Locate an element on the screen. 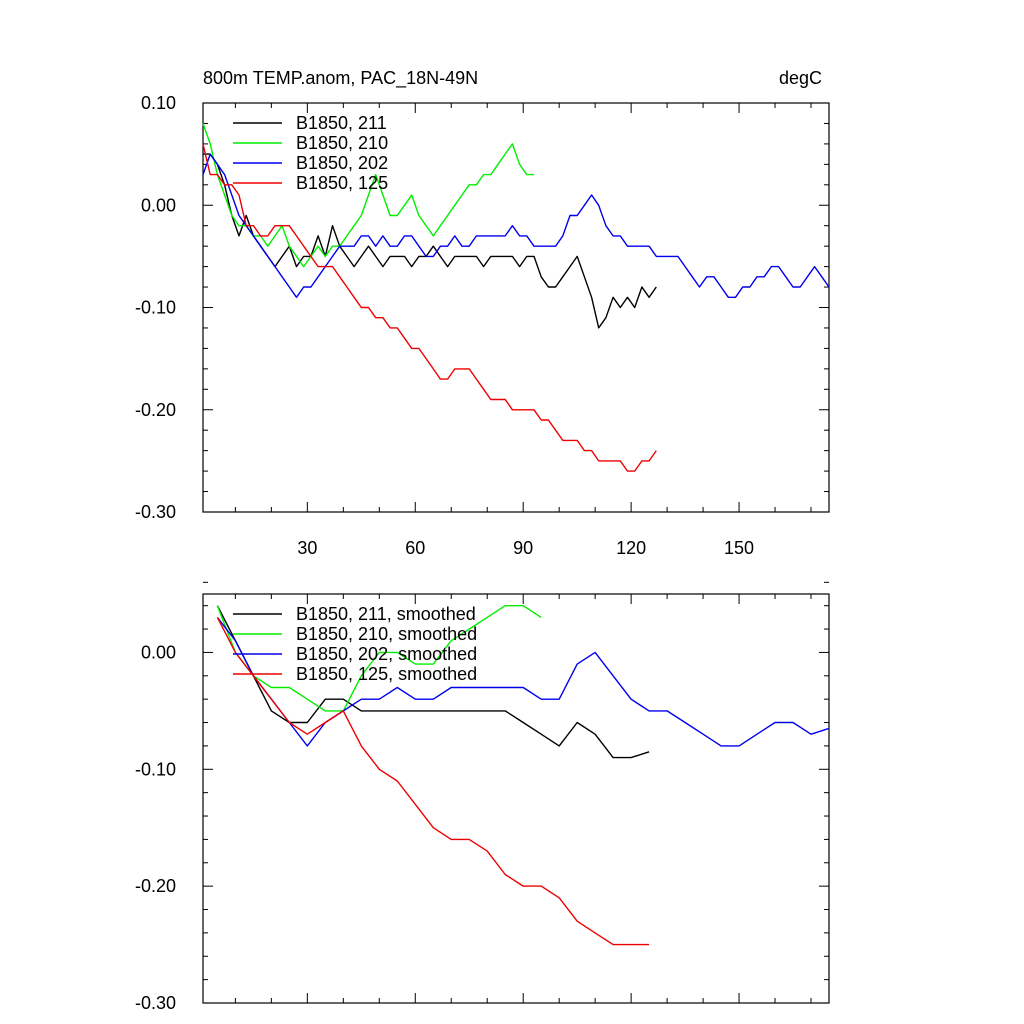  x-tick-labels: 30 60 90 120 150 is located at coordinates (525, 548).